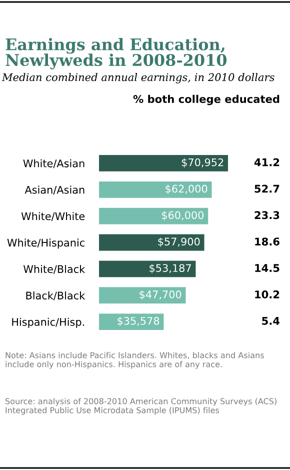 The height and width of the screenshot is (470, 290). I want to click on y-tick-label: Black/Black, so click(56, 295).